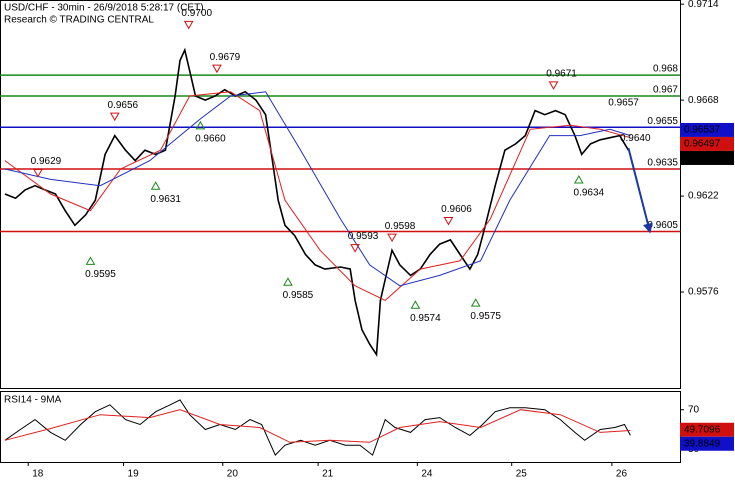  I want to click on annotation-label: 0.9598, so click(400, 226).